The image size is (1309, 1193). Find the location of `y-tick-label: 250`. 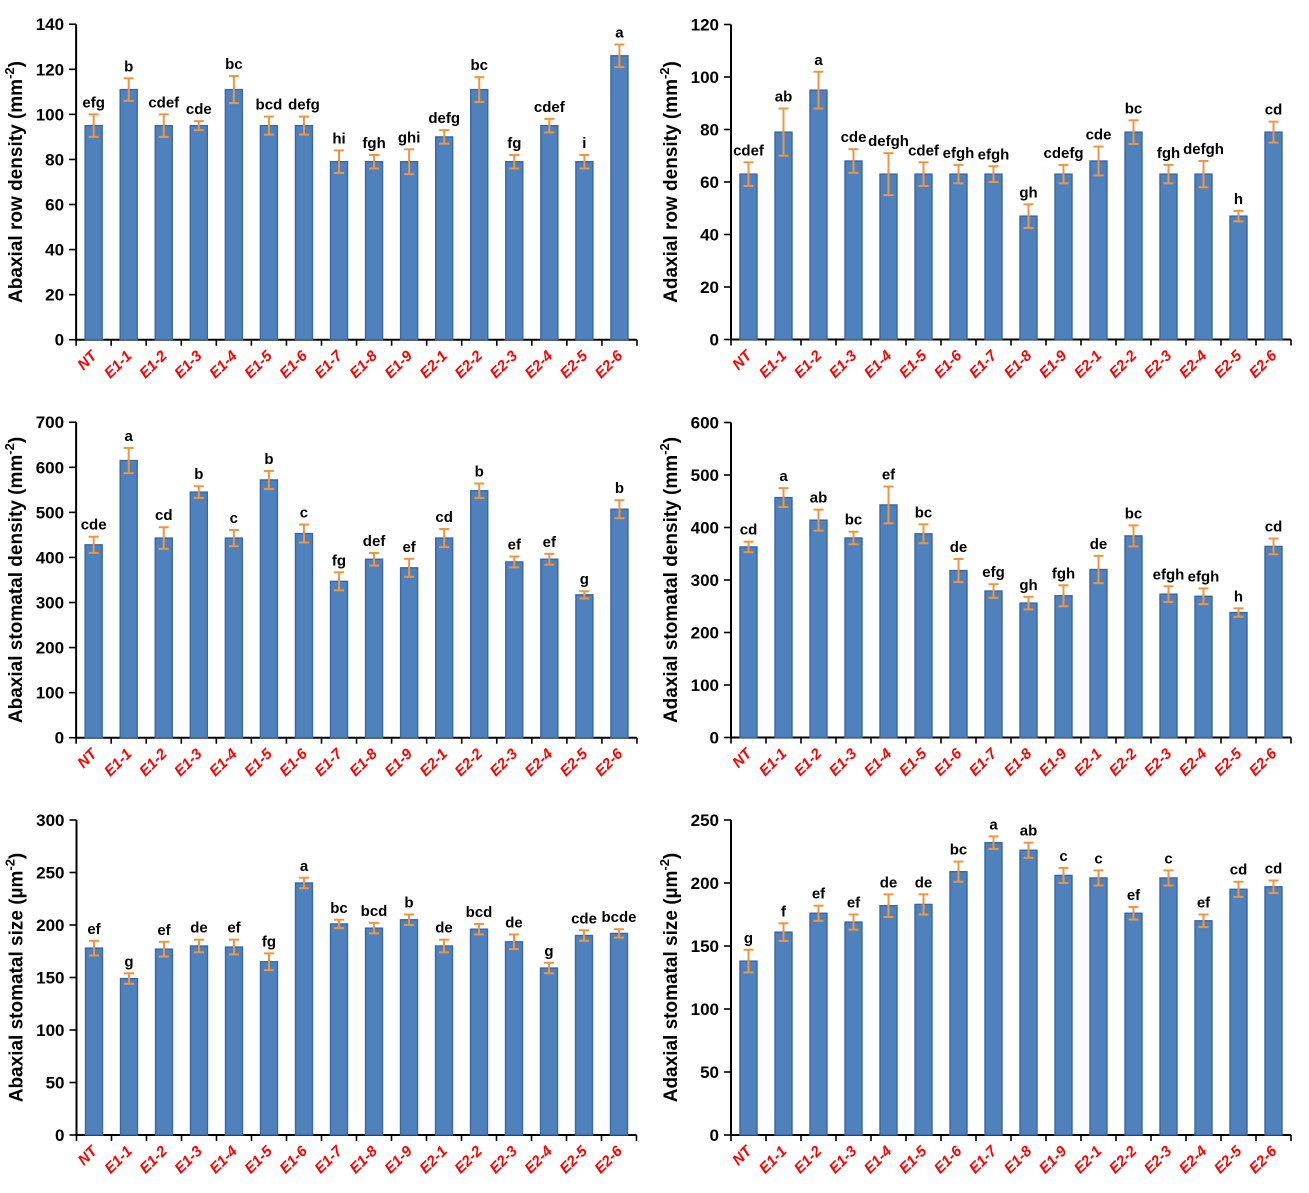

y-tick-label: 250 is located at coordinates (705, 820).